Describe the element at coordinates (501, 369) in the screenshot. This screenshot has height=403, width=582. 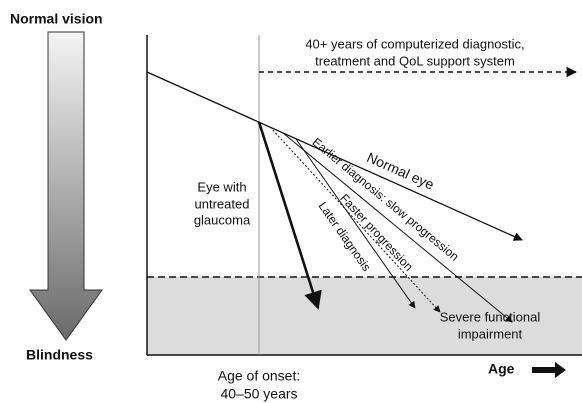
I see `age-label: Age` at that location.